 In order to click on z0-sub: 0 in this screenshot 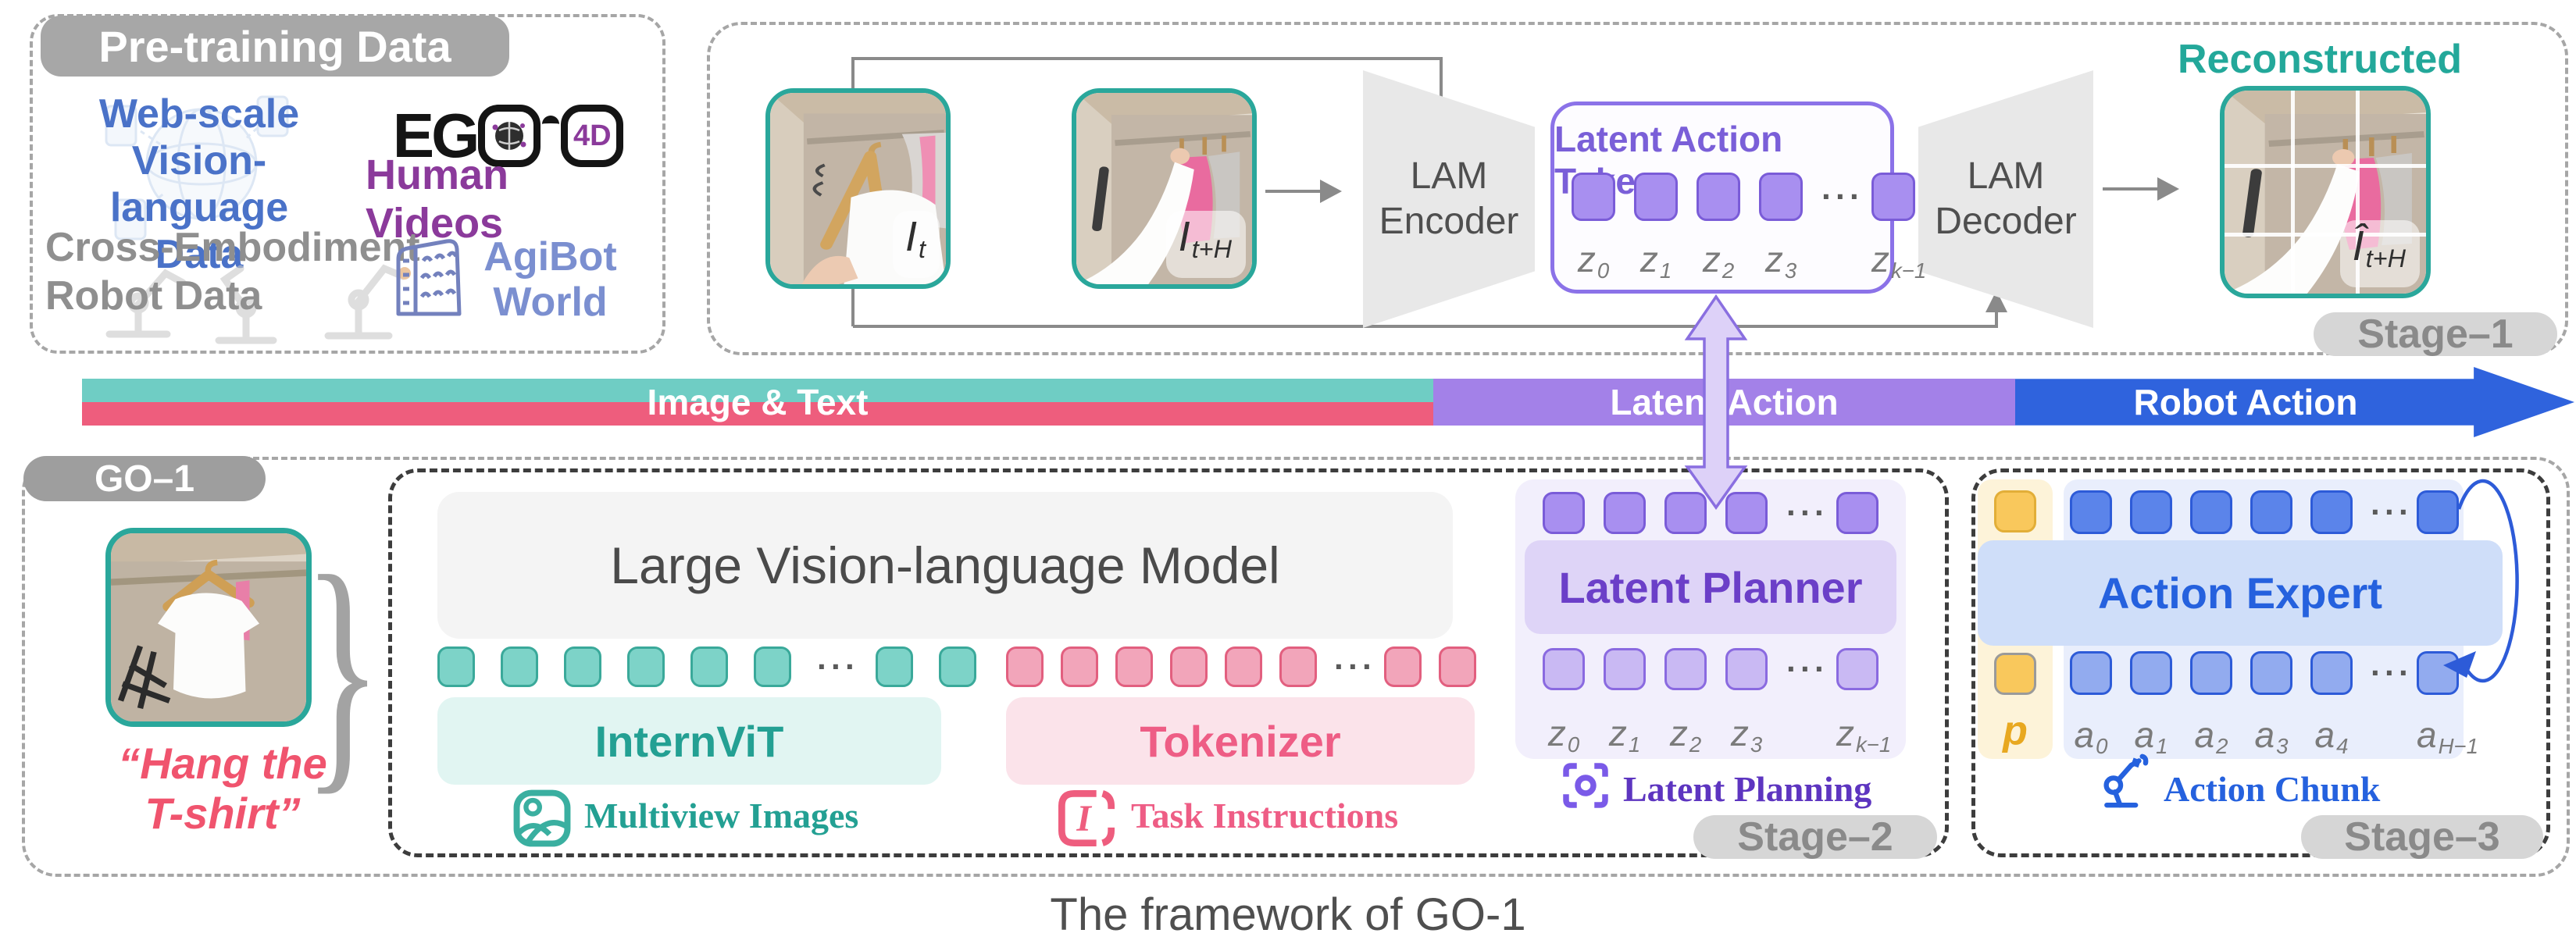, I will do `click(1603, 270)`.